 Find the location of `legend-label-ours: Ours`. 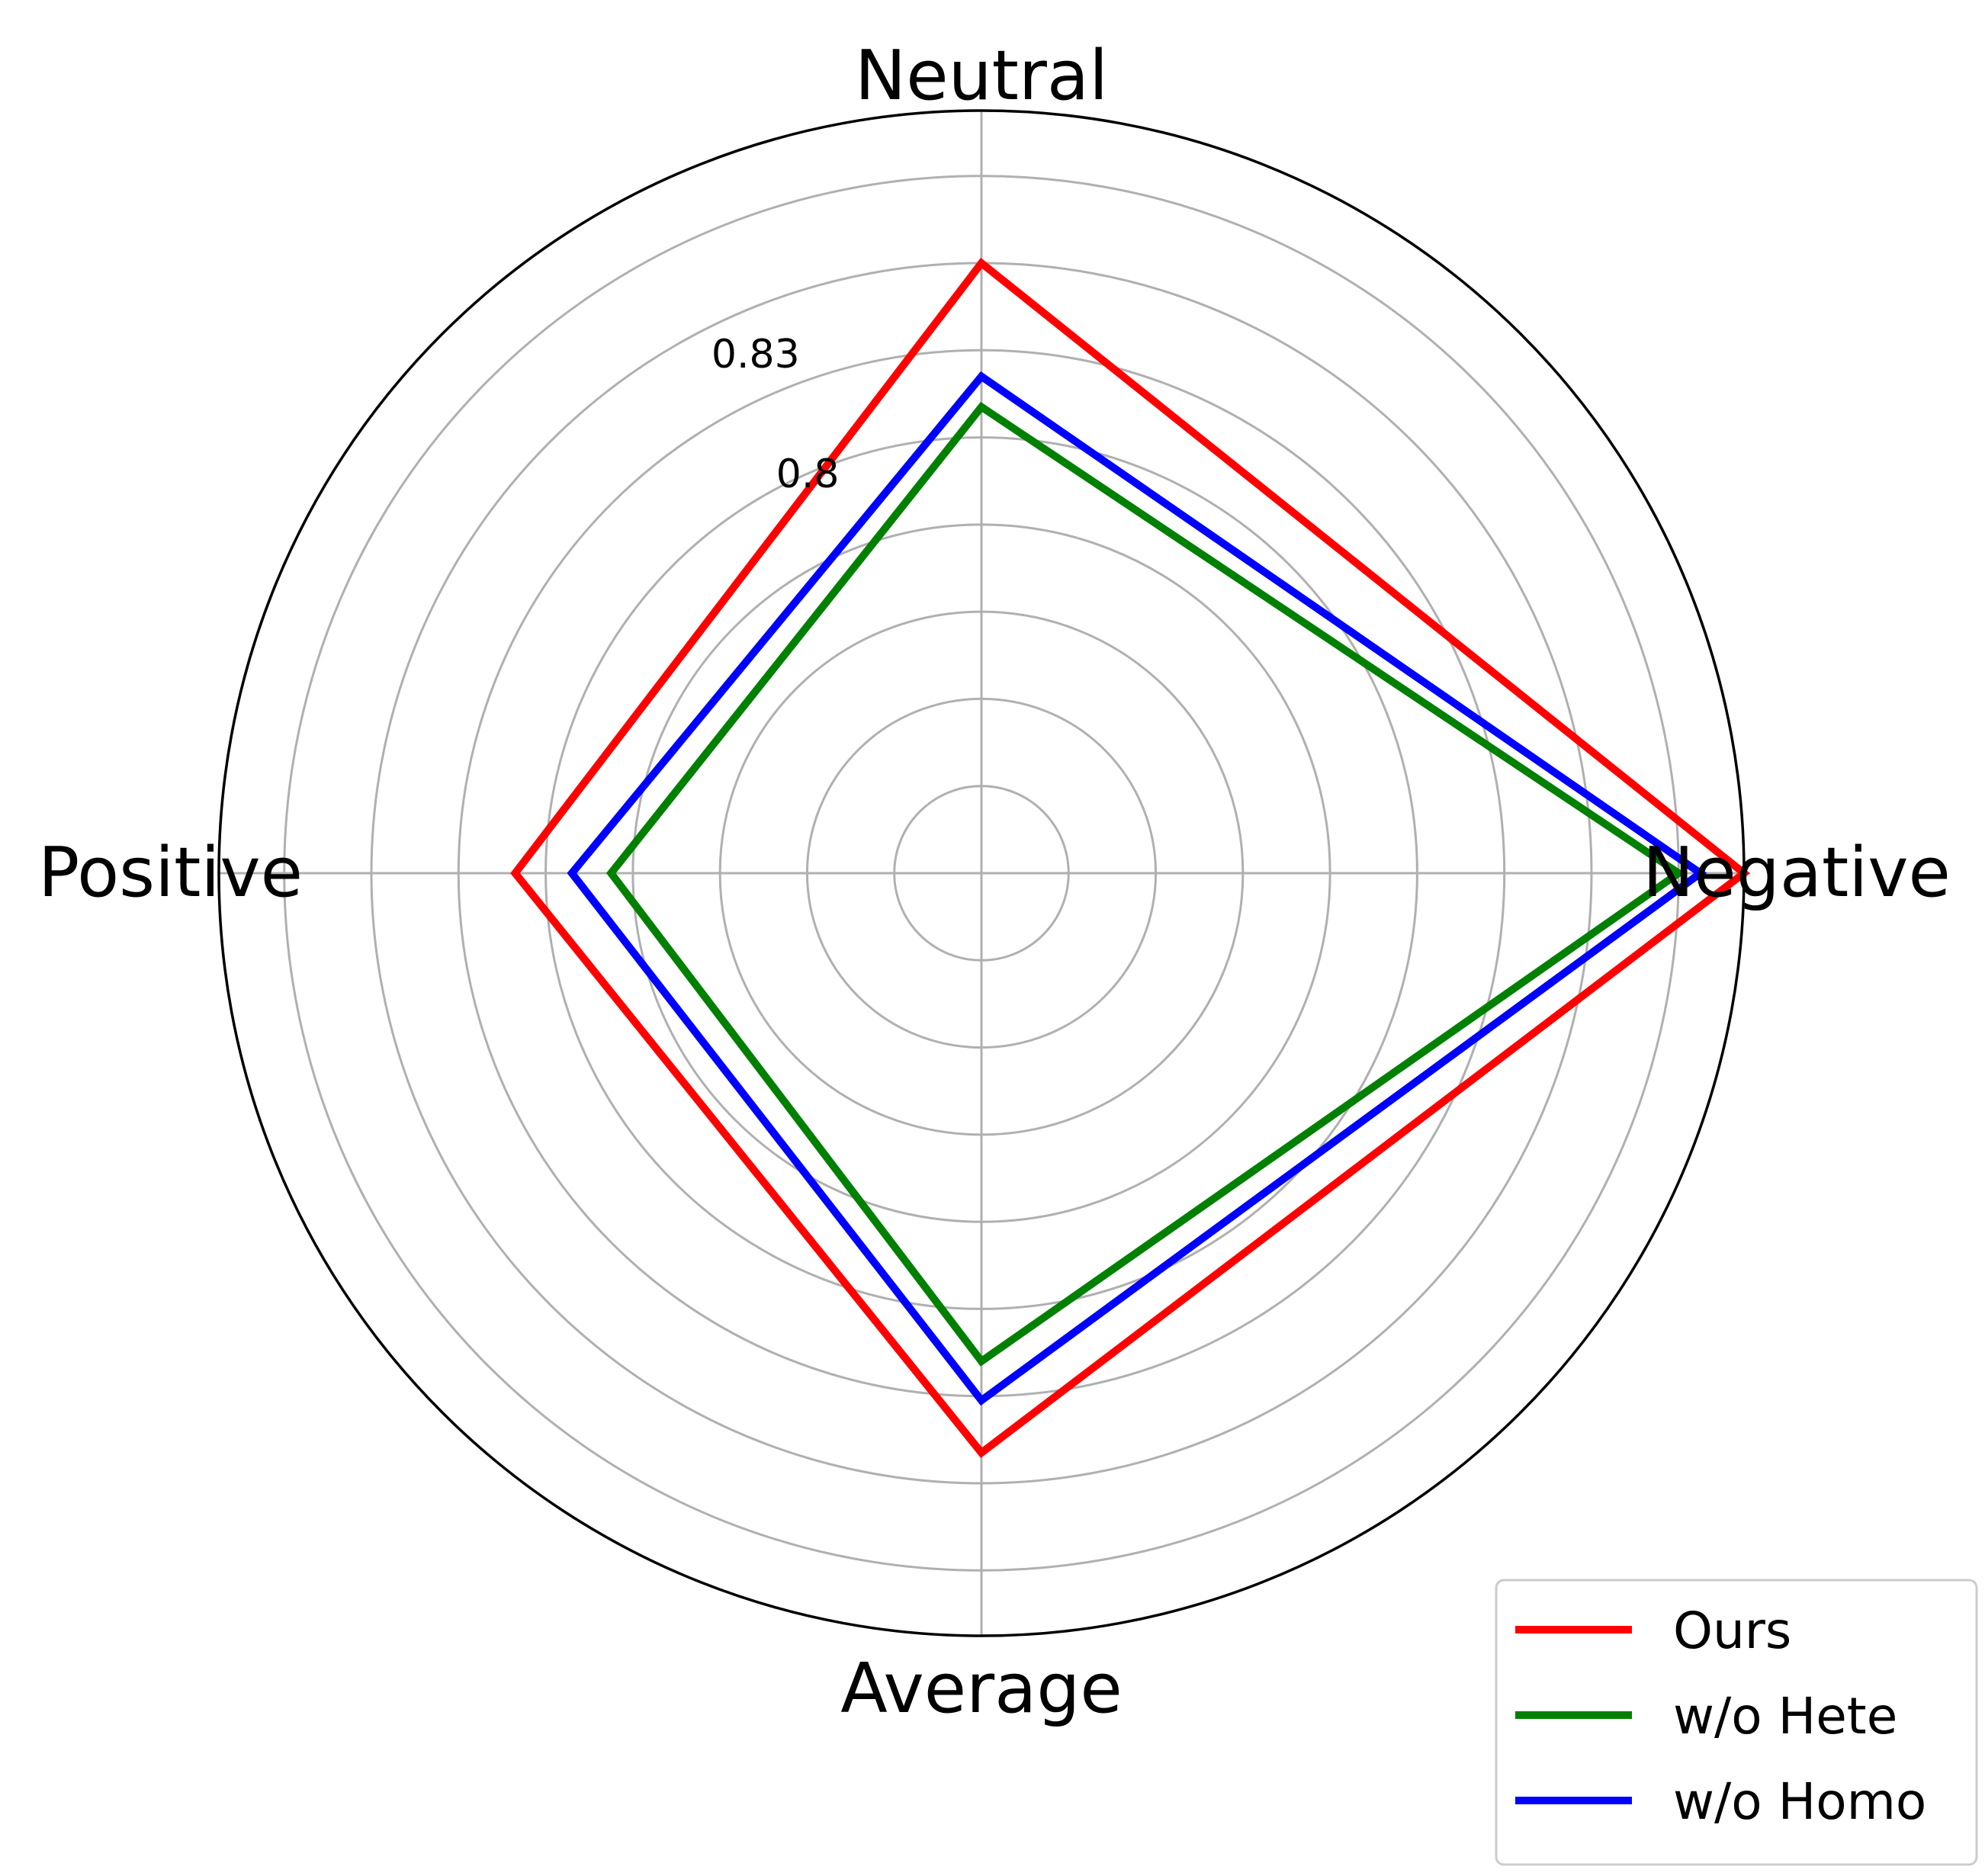

legend-label-ours: Ours is located at coordinates (1732, 1630).